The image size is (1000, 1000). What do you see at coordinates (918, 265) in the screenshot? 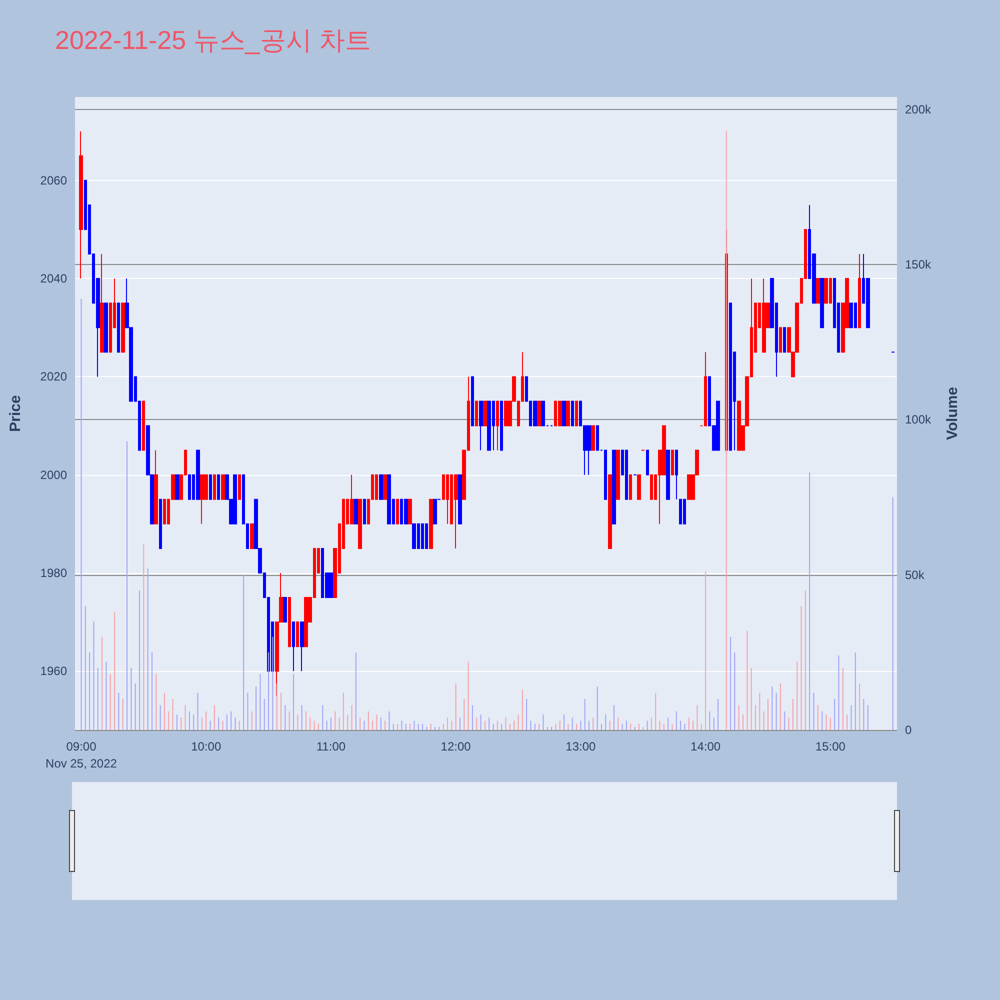
I see `y2-tick-label: 150k` at bounding box center [918, 265].